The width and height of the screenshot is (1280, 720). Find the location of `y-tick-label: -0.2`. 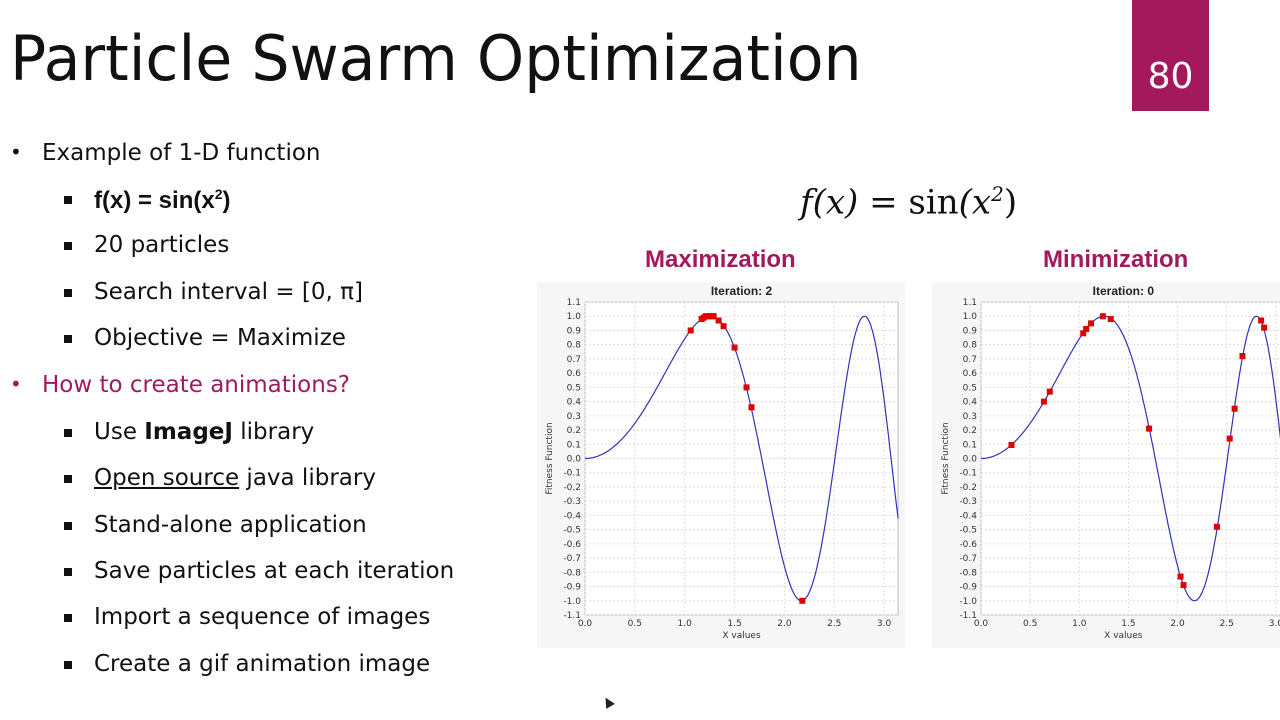

y-tick-label: -0.2 is located at coordinates (572, 488).